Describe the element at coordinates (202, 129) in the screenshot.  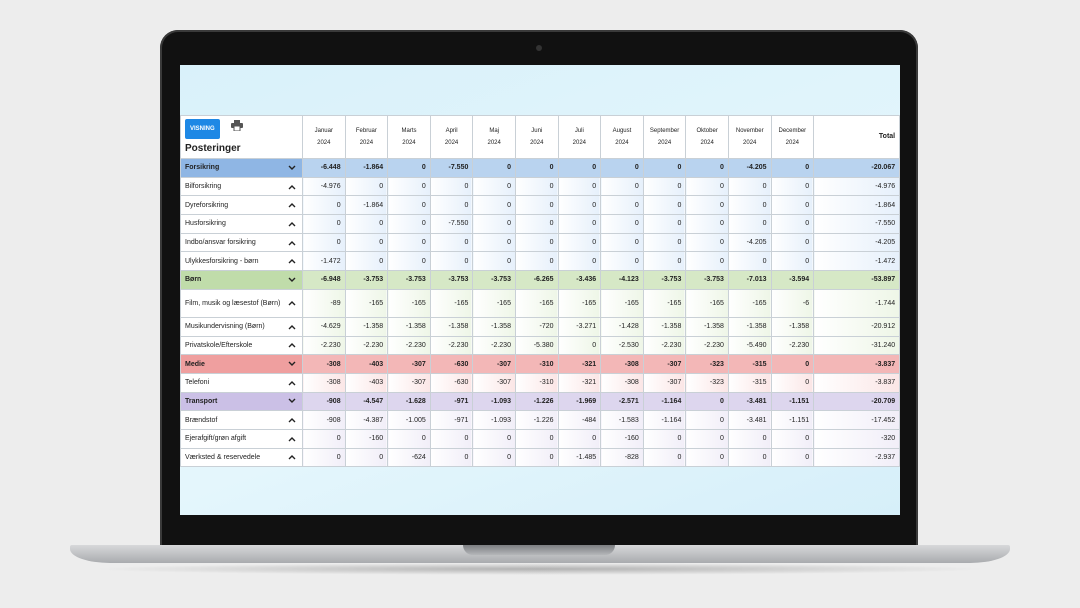
I see `view-button: VISNING` at that location.